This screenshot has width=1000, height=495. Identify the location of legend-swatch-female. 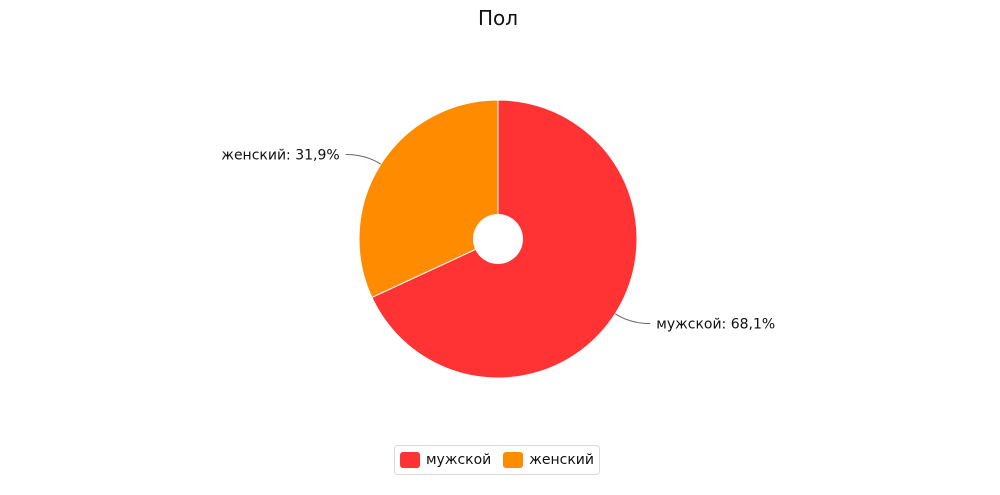
(513, 460).